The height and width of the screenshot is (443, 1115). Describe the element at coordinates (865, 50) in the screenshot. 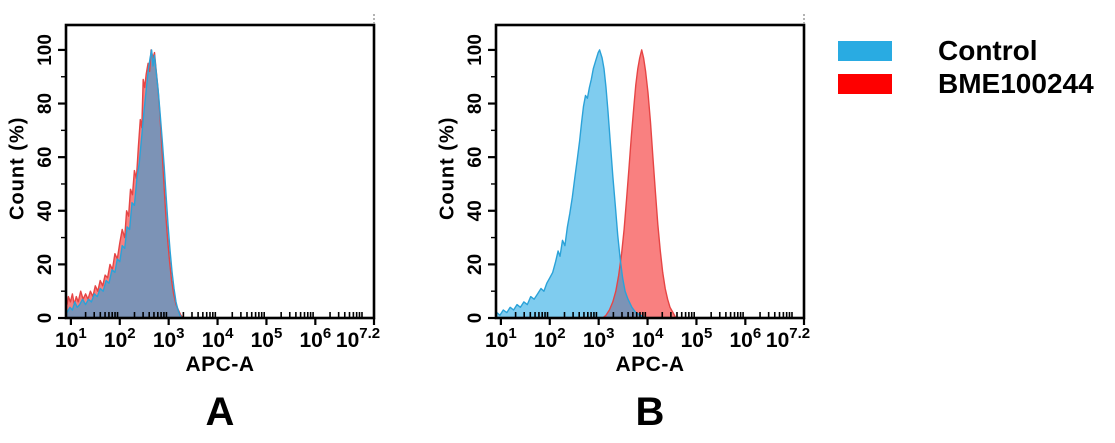

I see `control-color-swatch` at that location.